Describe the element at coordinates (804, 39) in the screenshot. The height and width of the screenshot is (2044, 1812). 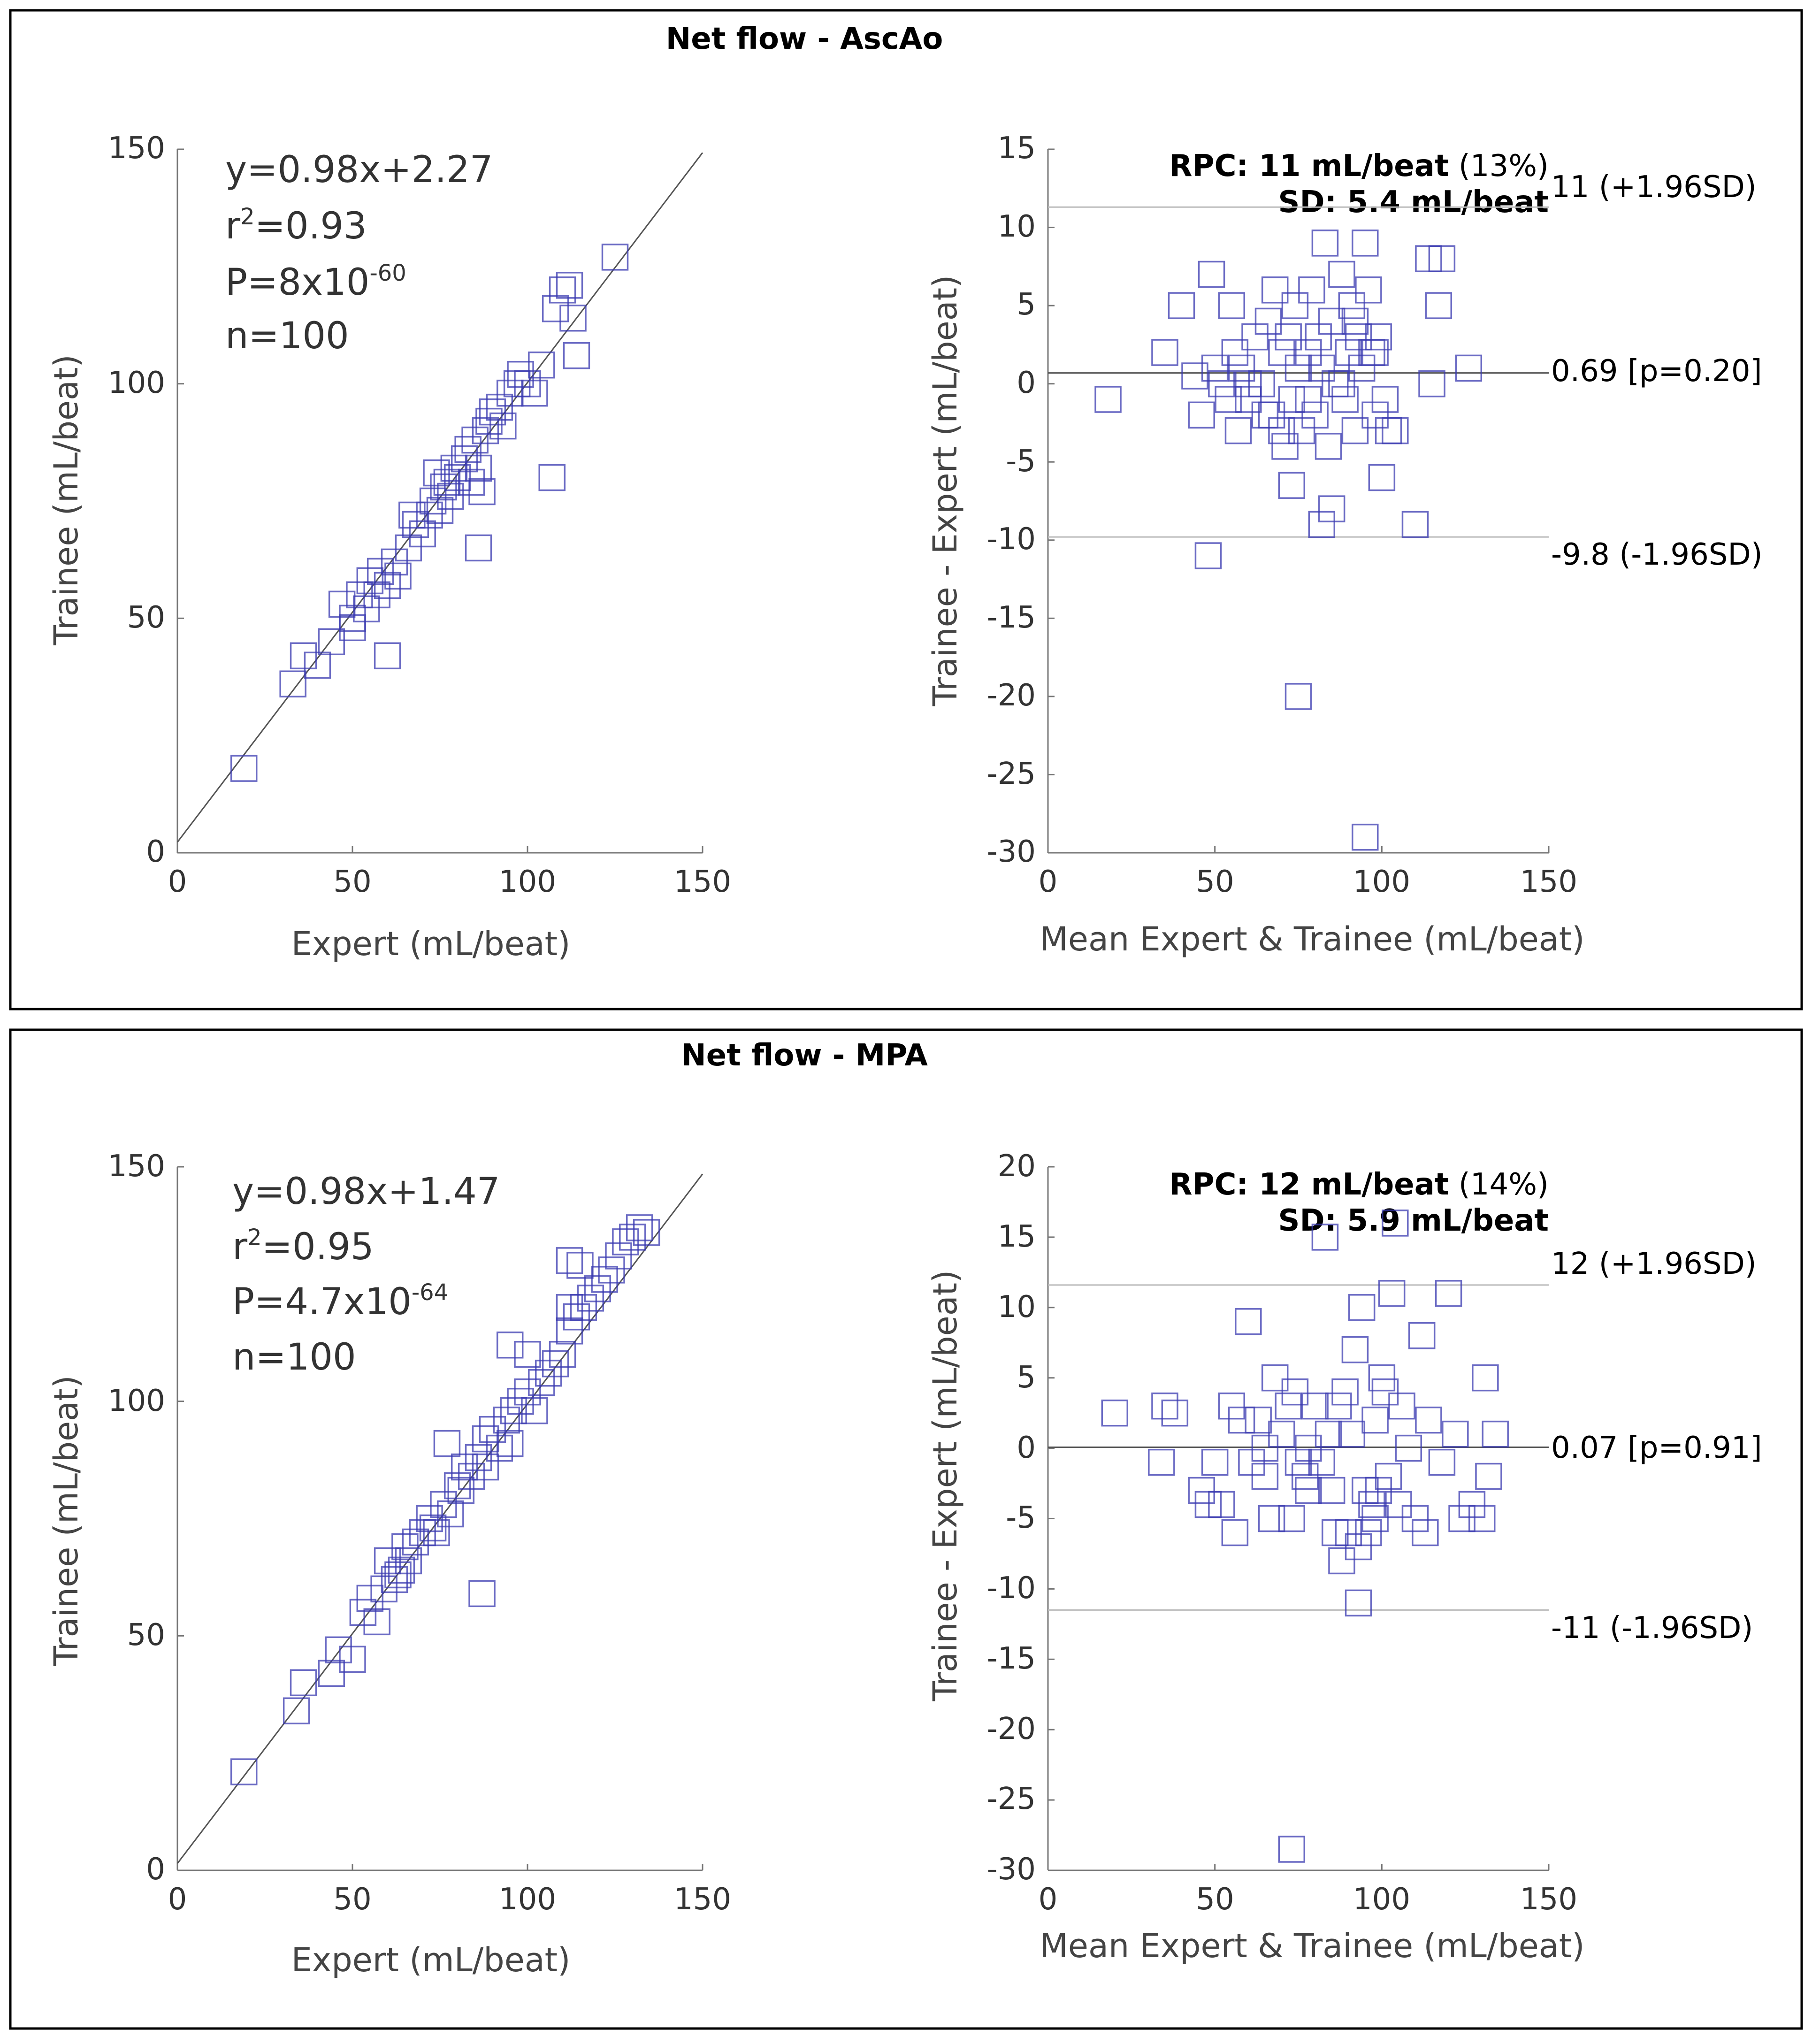
I see `panel-title-ascao: Net flow - AscAo` at that location.